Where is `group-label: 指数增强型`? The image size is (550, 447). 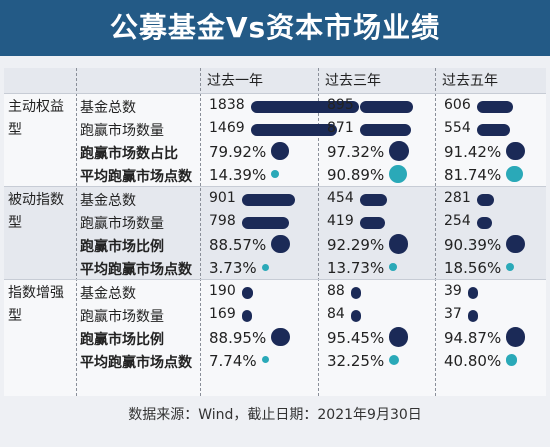 group-label: 指数增强型 is located at coordinates (36, 304).